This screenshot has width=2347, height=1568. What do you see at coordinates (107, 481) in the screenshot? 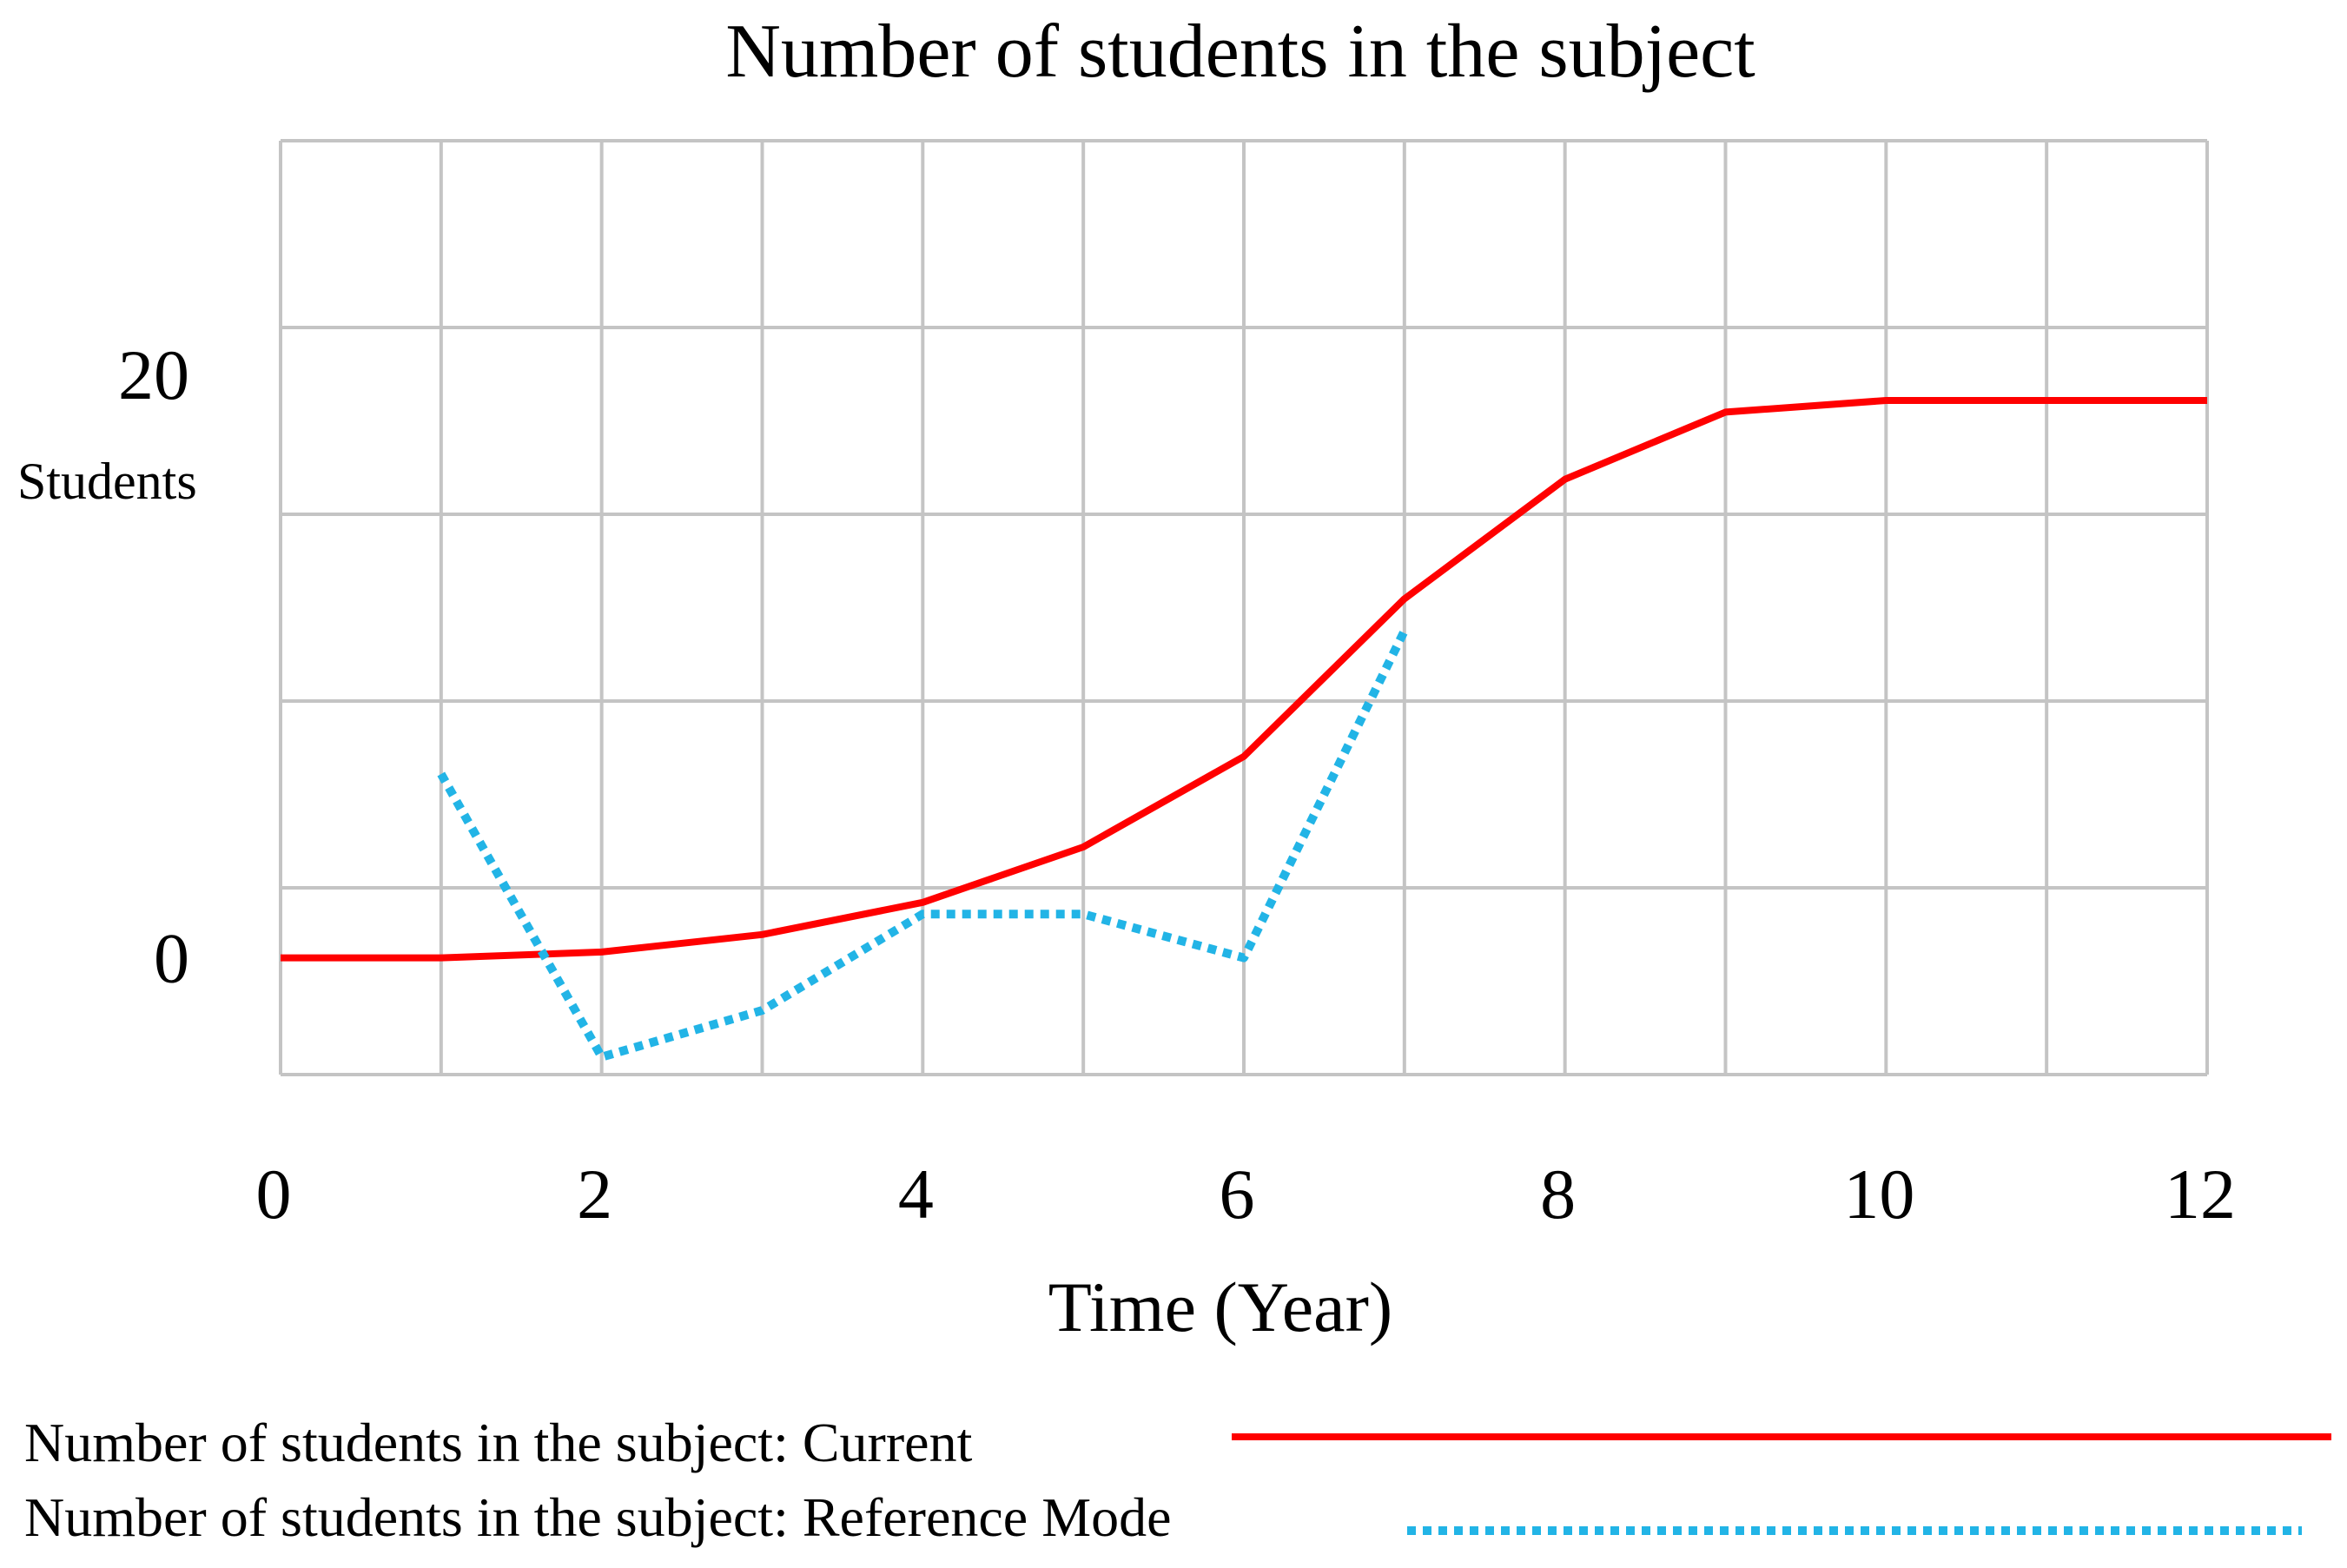
I see `y-axis-label: Students` at bounding box center [107, 481].